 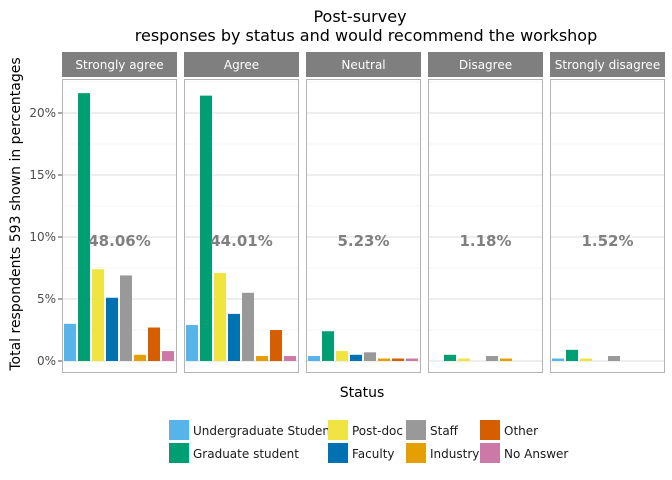 I want to click on facet-panel: Neutral 5.23%, so click(x=363, y=212).